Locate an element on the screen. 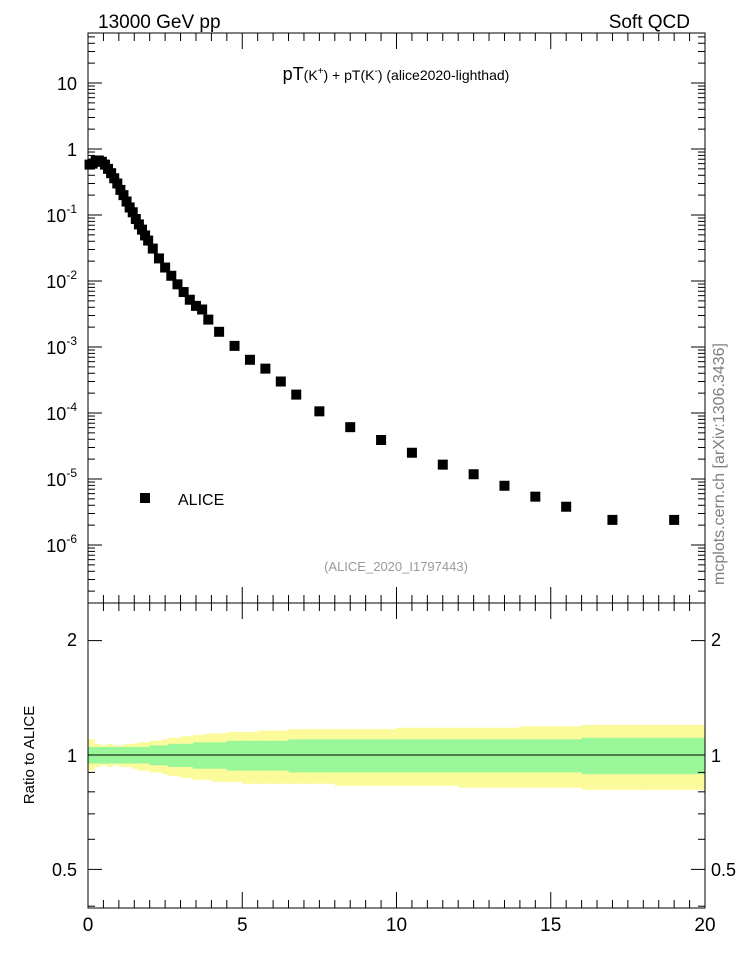 Image resolution: width=746 pixels, height=972 pixels. ytick-label-exponent: -5 is located at coordinates (71, 473).